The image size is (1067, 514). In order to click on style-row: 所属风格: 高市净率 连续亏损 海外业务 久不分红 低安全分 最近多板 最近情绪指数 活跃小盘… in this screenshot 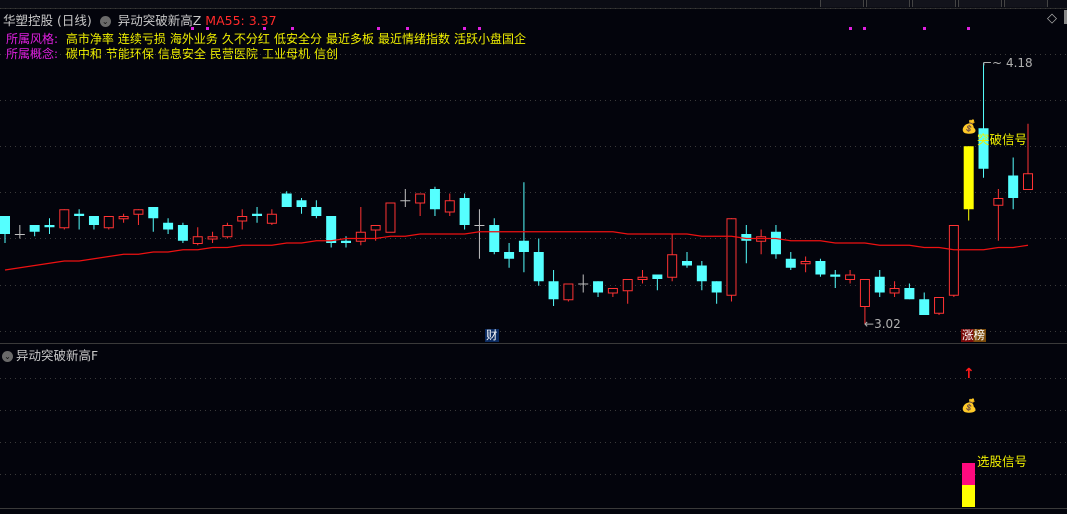, I will do `click(266, 38)`.